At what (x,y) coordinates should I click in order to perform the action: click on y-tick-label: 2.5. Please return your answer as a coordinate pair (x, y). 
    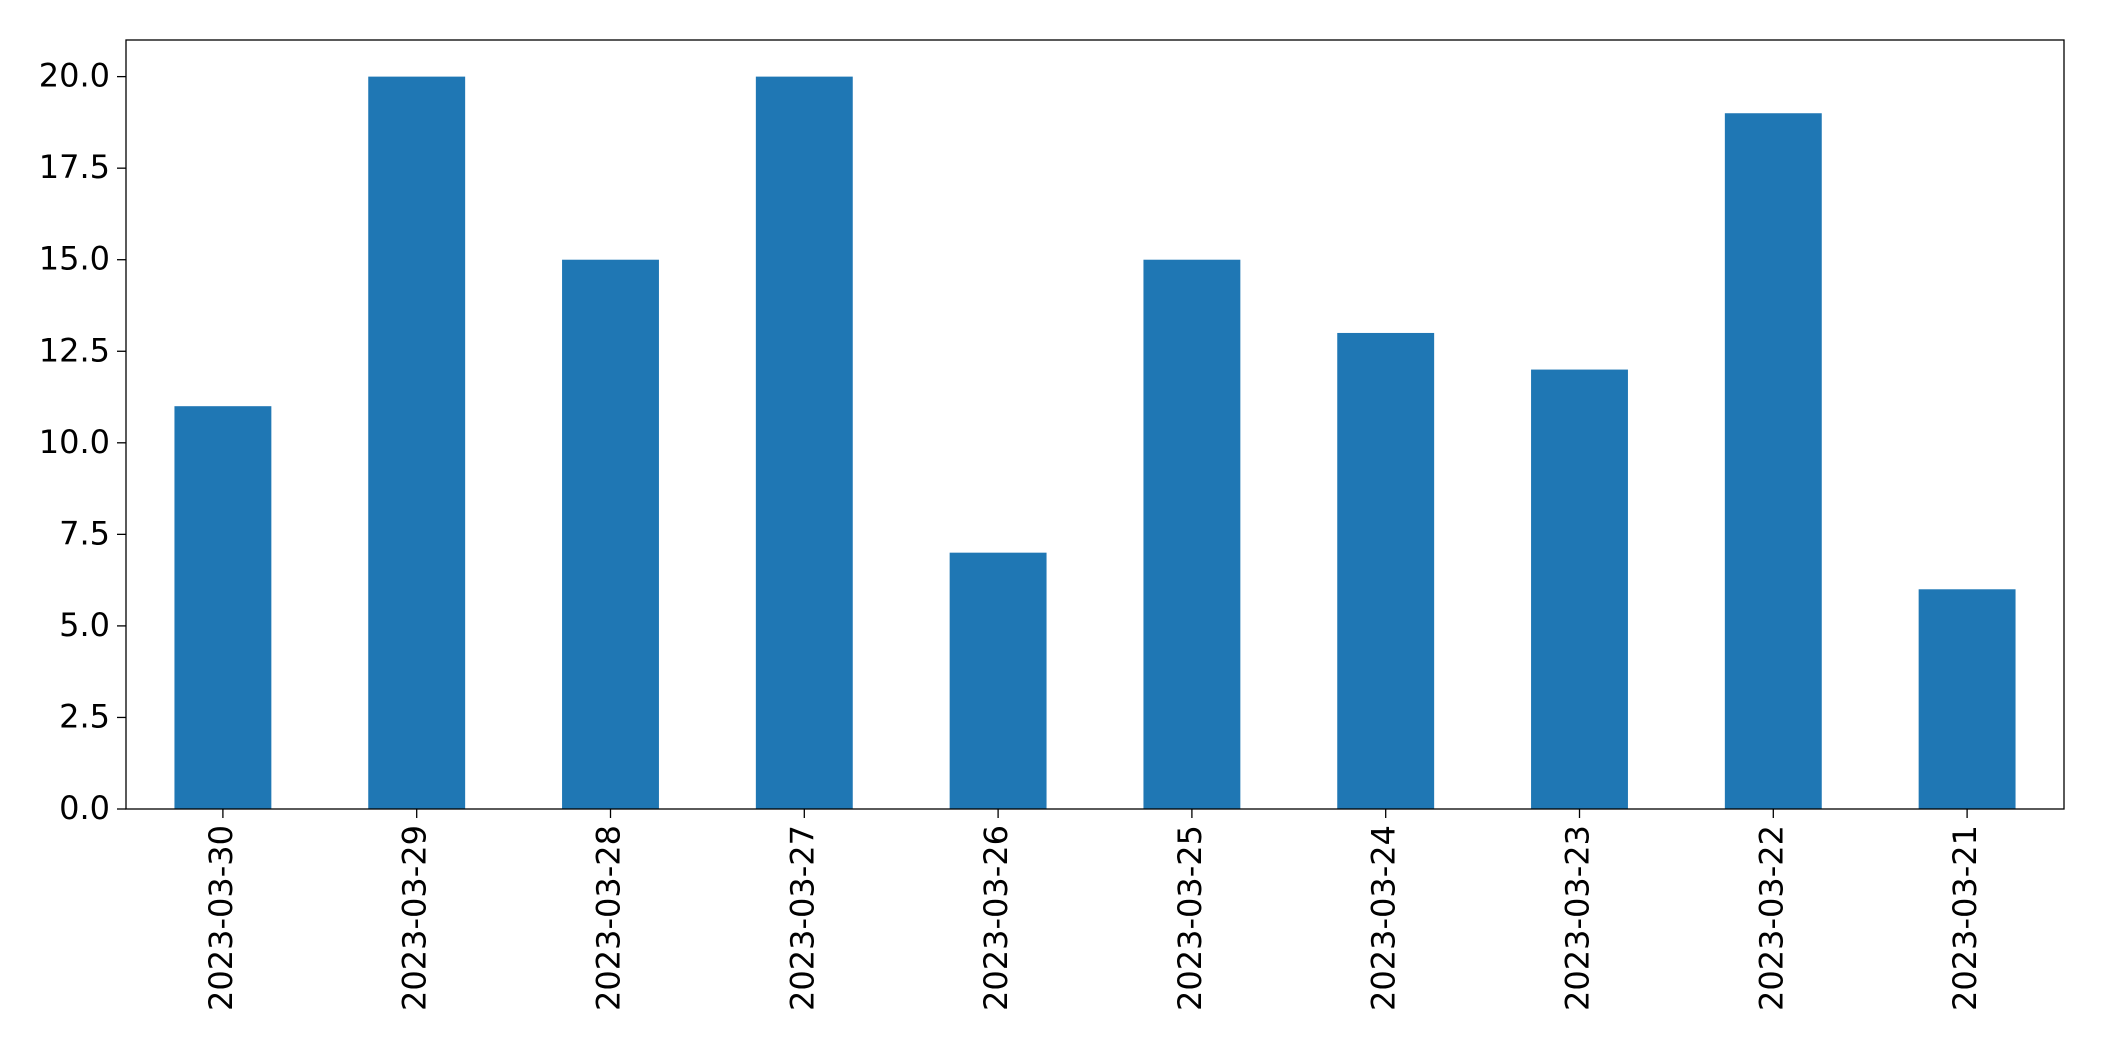
    Looking at the image, I should click on (84, 716).